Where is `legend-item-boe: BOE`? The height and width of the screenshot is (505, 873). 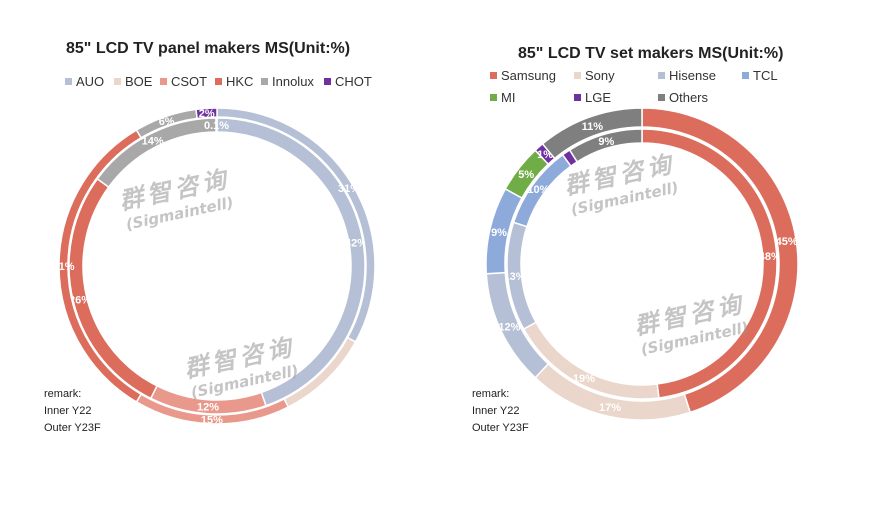 legend-item-boe: BOE is located at coordinates (133, 81).